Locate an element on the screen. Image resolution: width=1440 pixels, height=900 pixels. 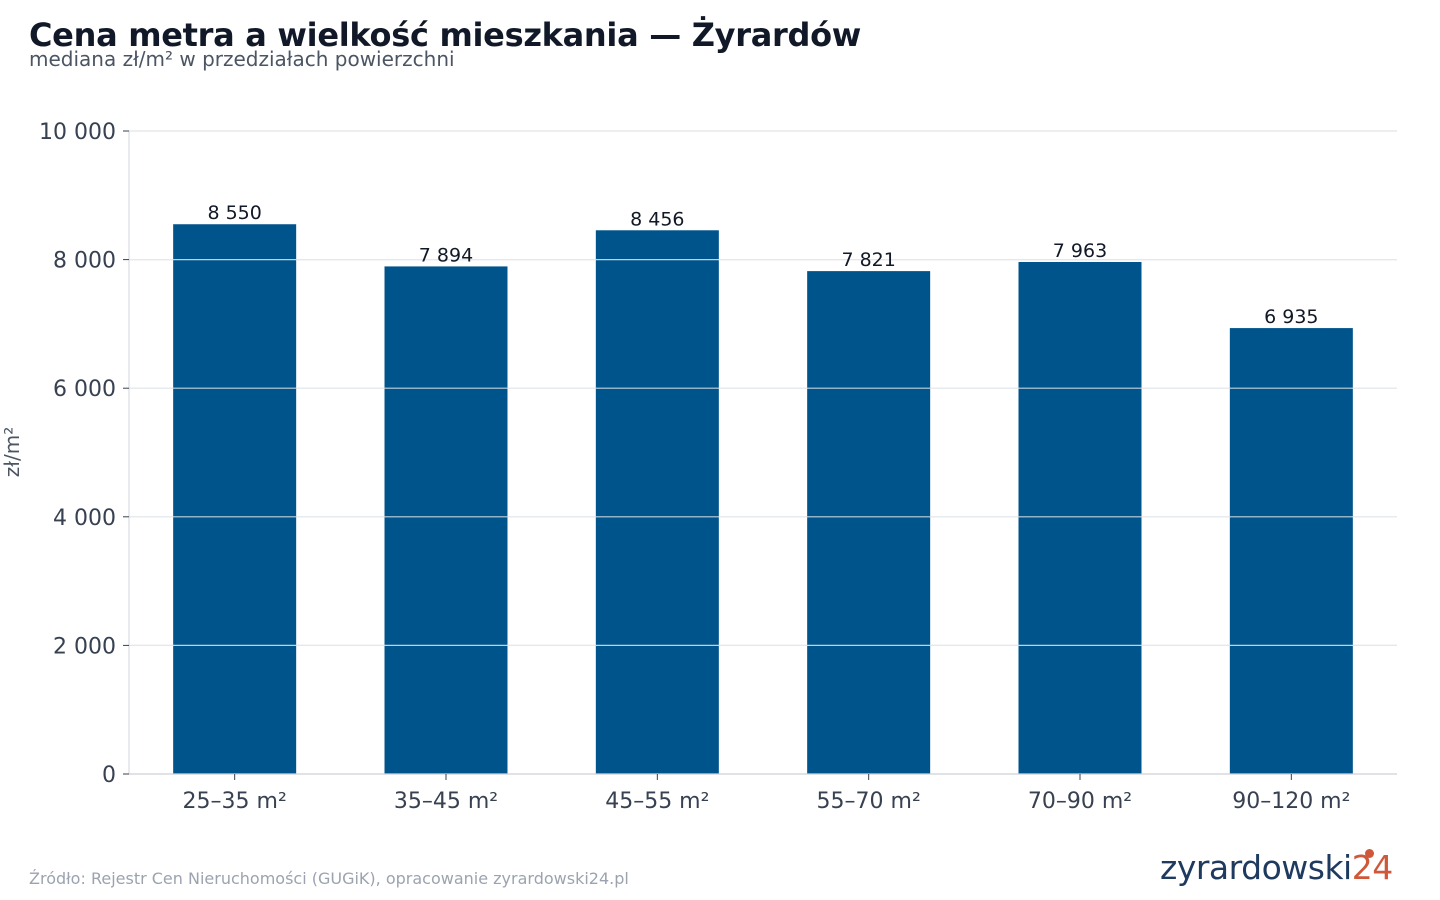
bar-value-label: 7 963 is located at coordinates (1080, 251).